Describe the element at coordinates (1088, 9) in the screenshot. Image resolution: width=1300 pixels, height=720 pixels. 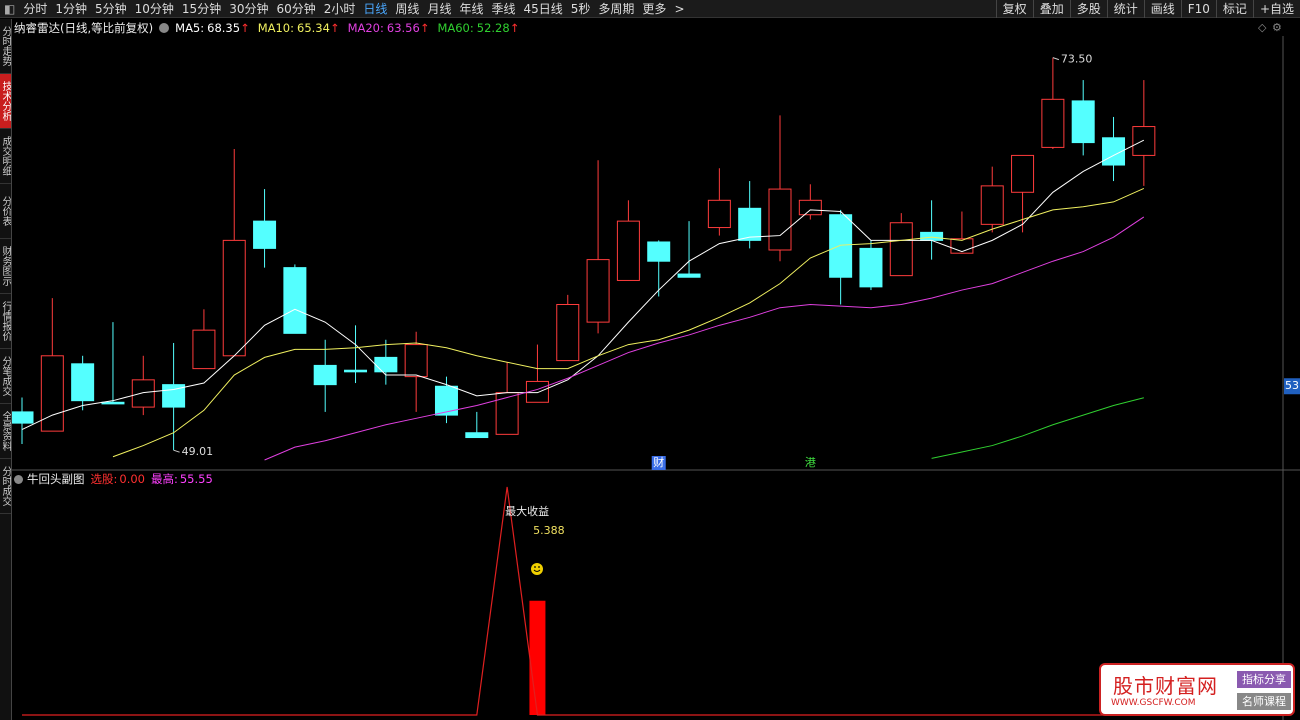
I see `tool-button: 多股` at that location.